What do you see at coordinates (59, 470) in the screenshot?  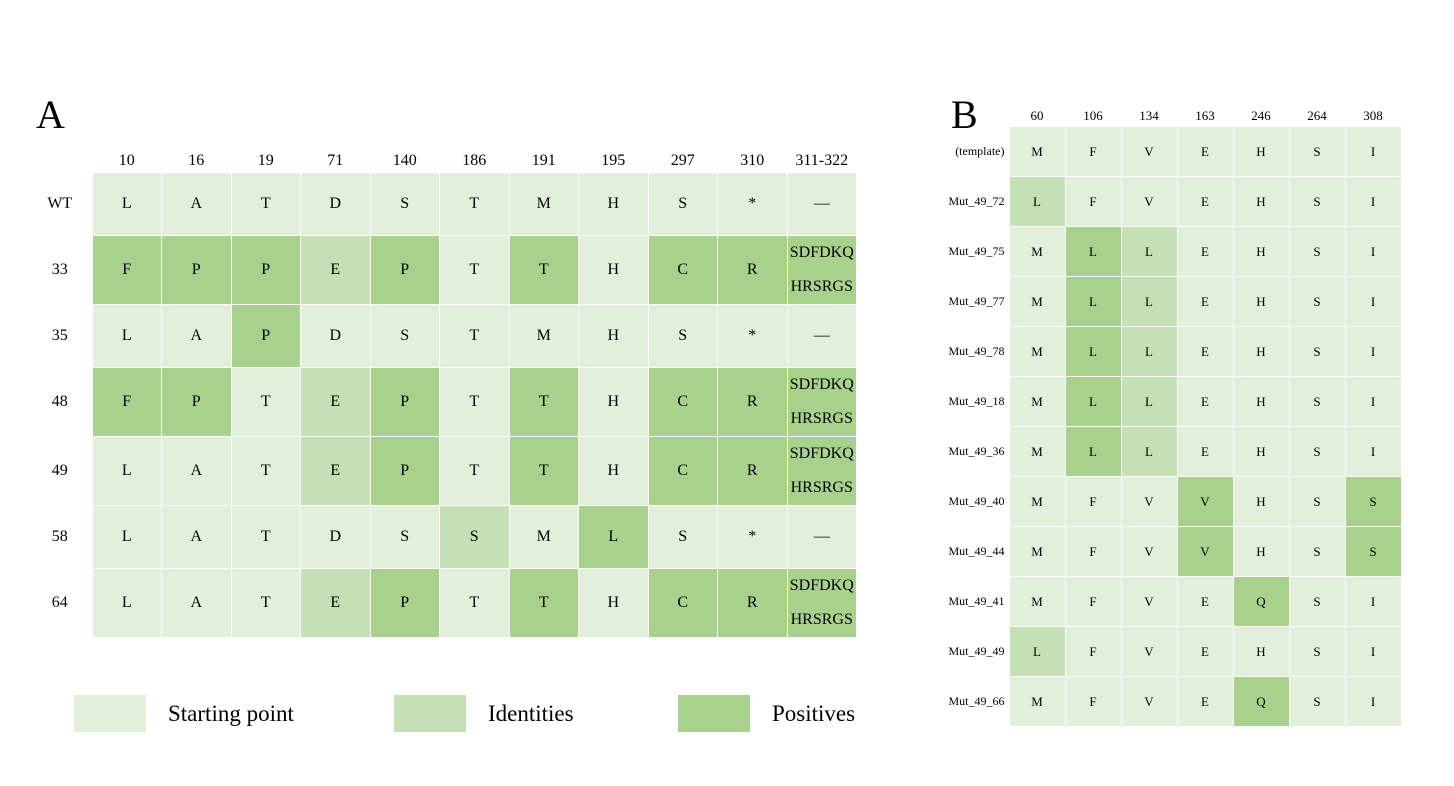 I see `row-label: 49` at bounding box center [59, 470].